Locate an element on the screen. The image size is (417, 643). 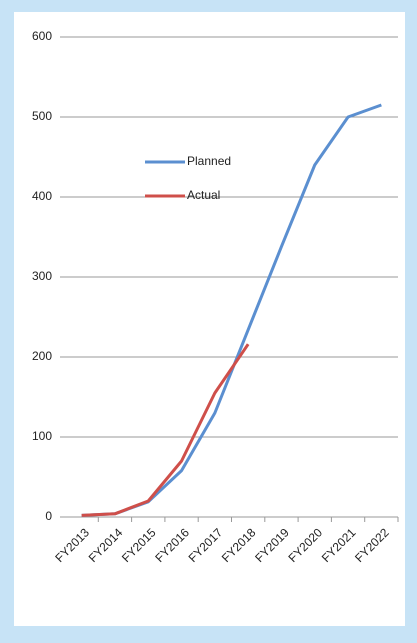
y-tick-label: 600 is located at coordinates (42, 36).